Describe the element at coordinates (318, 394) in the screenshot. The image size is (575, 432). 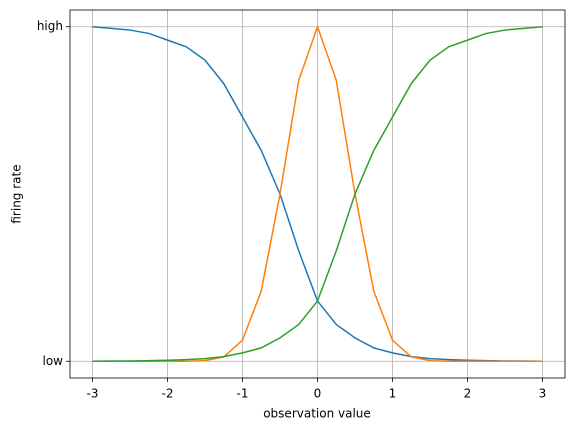
I see `x-tick-label: 0` at that location.